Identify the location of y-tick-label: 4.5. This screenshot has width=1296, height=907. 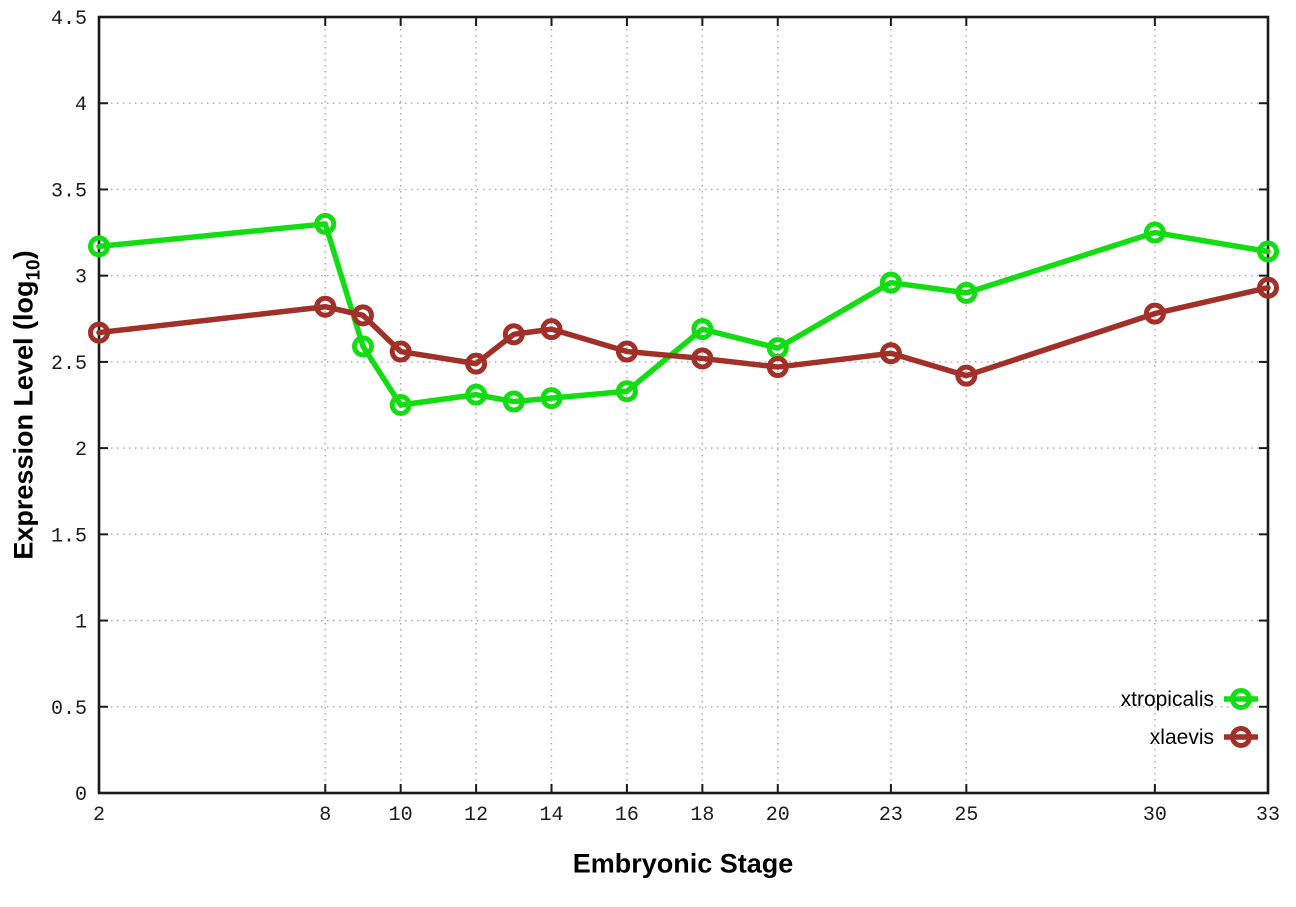
(69, 19).